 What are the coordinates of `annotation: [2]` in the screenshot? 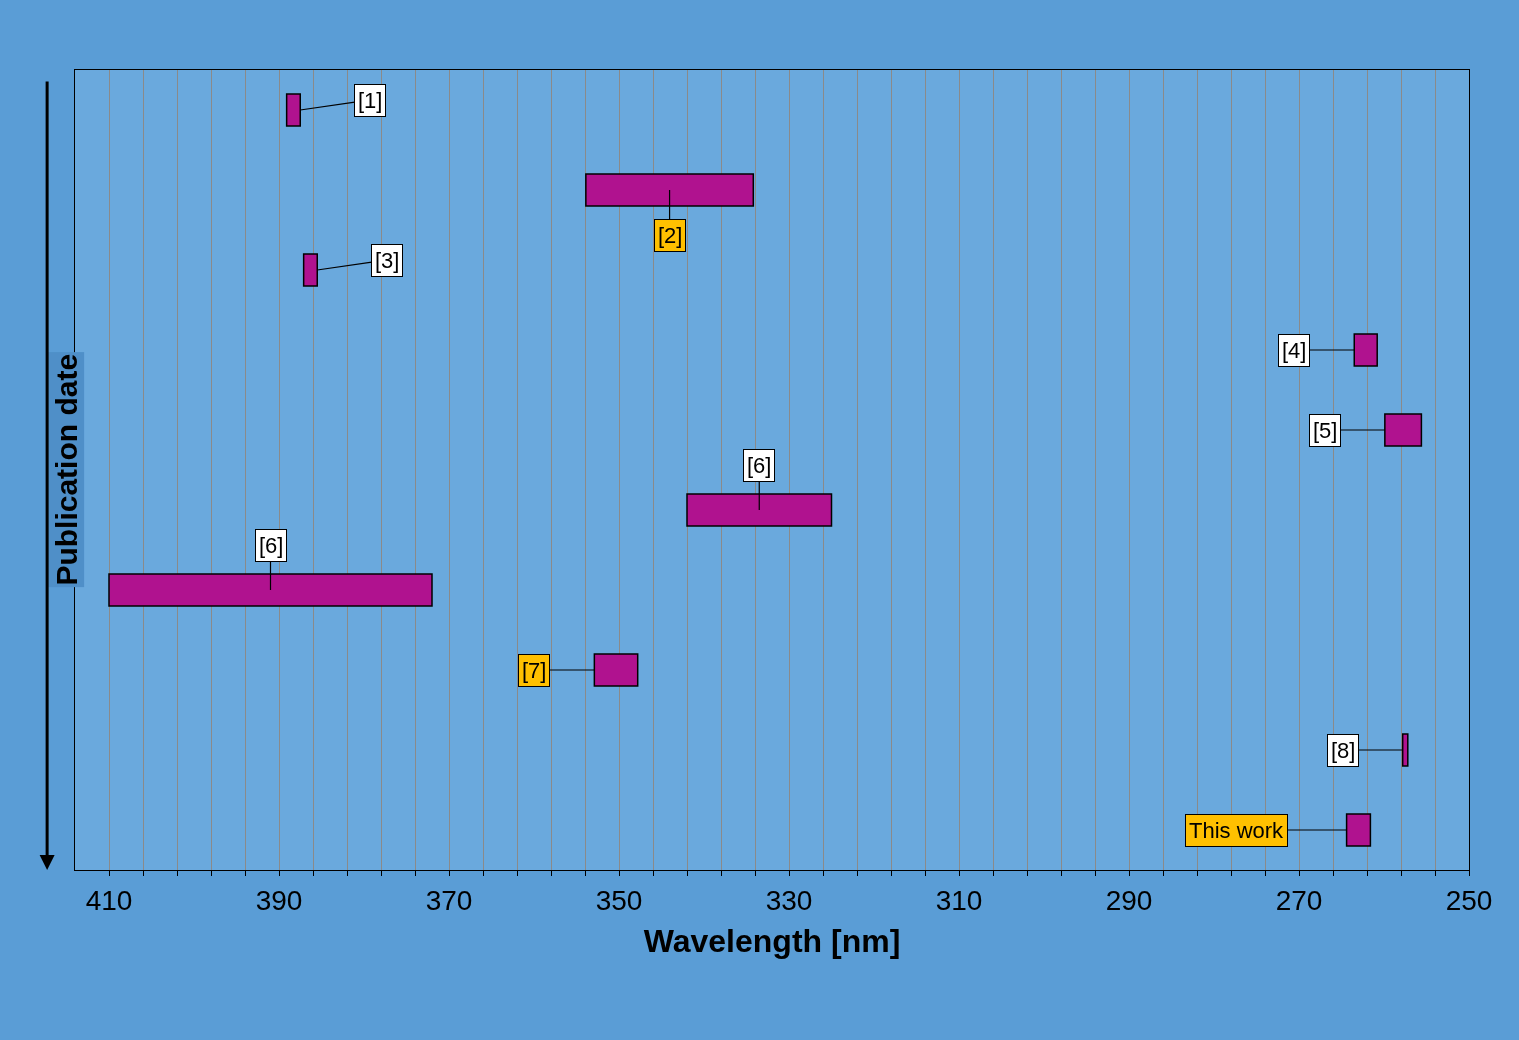 It's located at (670, 235).